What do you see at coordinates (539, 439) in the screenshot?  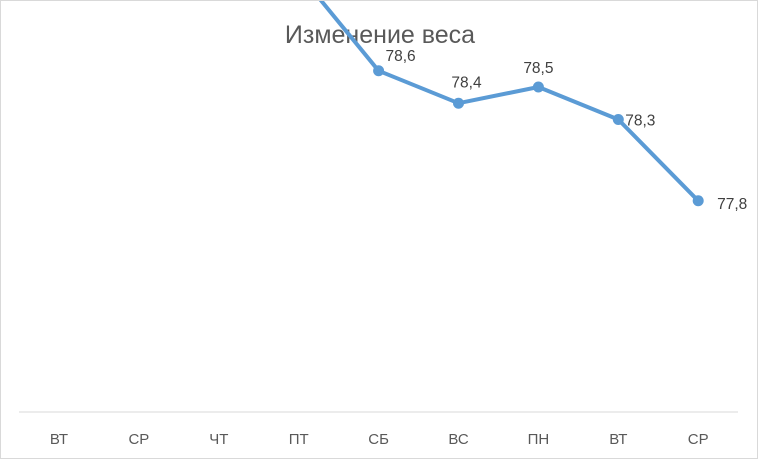 I see `x-tick-label: ПН` at bounding box center [539, 439].